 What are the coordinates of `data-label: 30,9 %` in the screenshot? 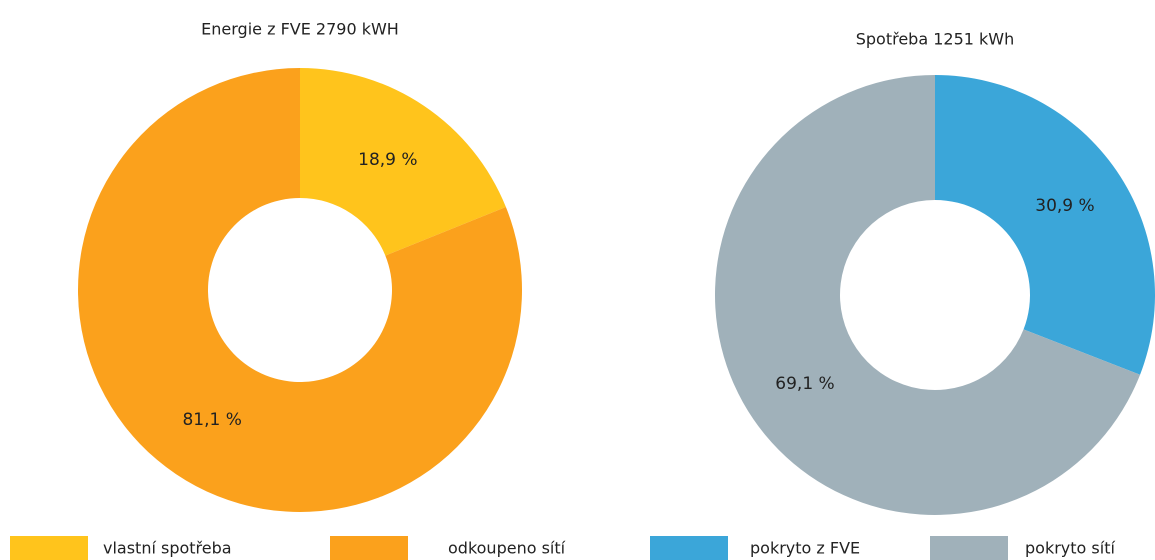 It's located at (1064, 206).